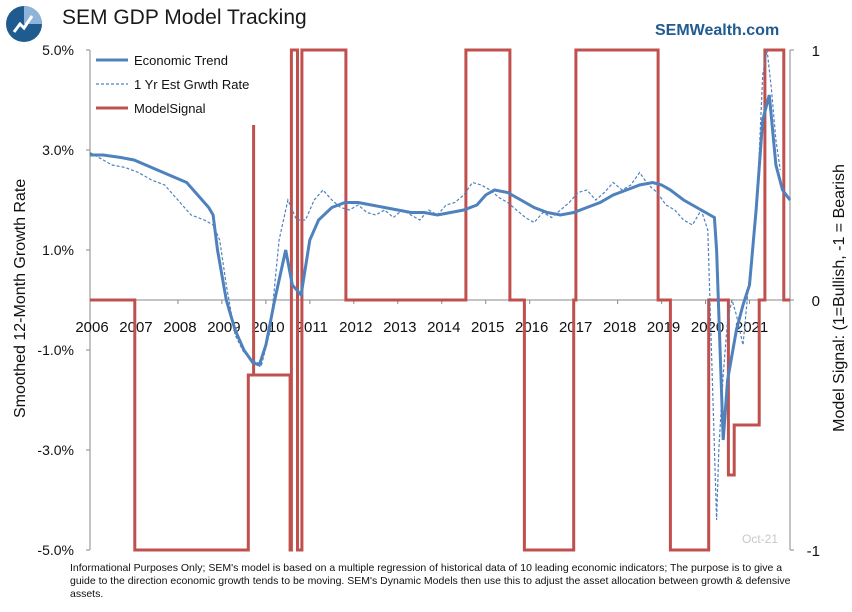  I want to click on y-tick-label: -3.0%, so click(55, 450).